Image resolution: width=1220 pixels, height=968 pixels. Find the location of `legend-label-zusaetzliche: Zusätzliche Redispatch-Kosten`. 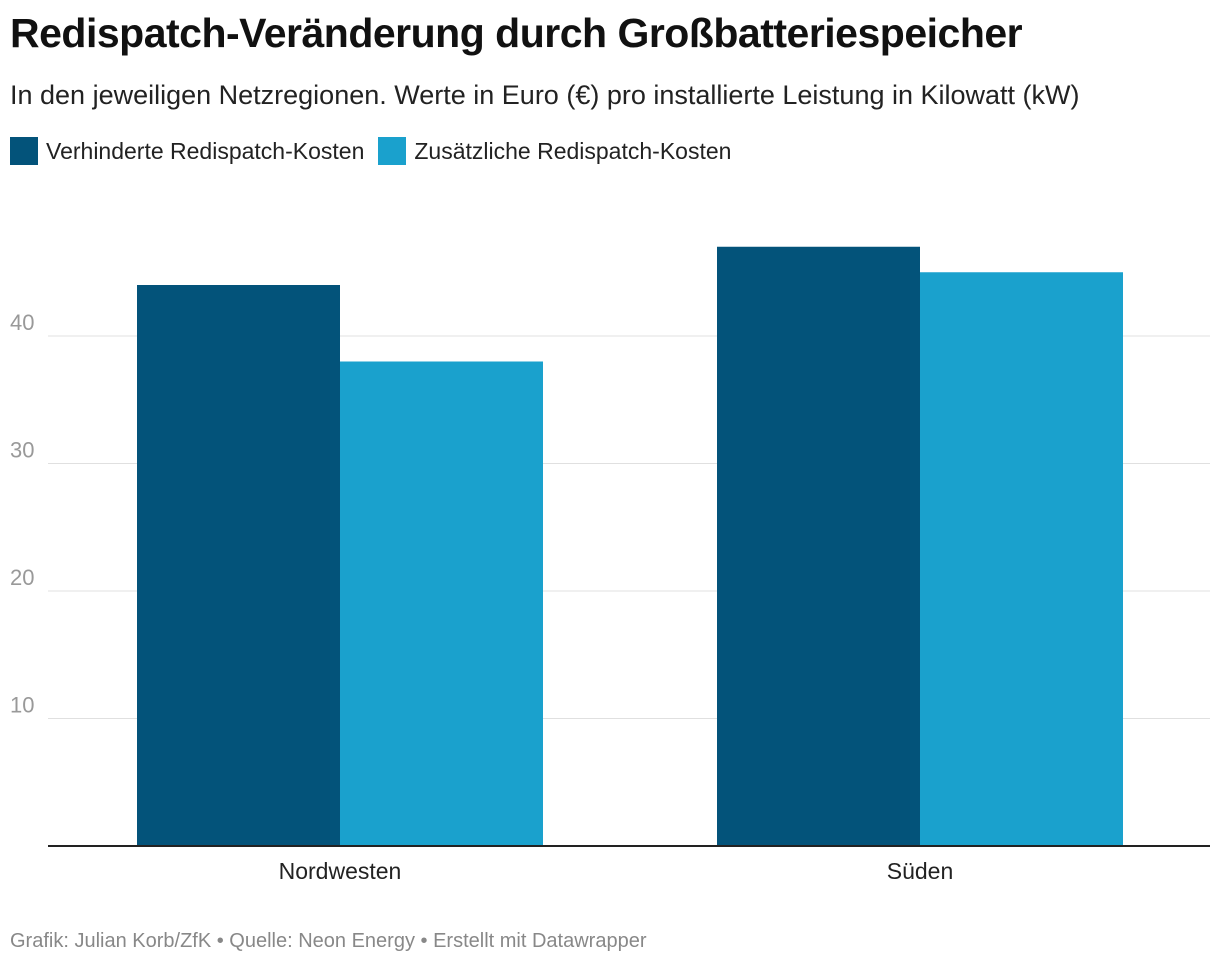

legend-label-zusaetzliche: Zusätzliche Redispatch-Kosten is located at coordinates (573, 150).